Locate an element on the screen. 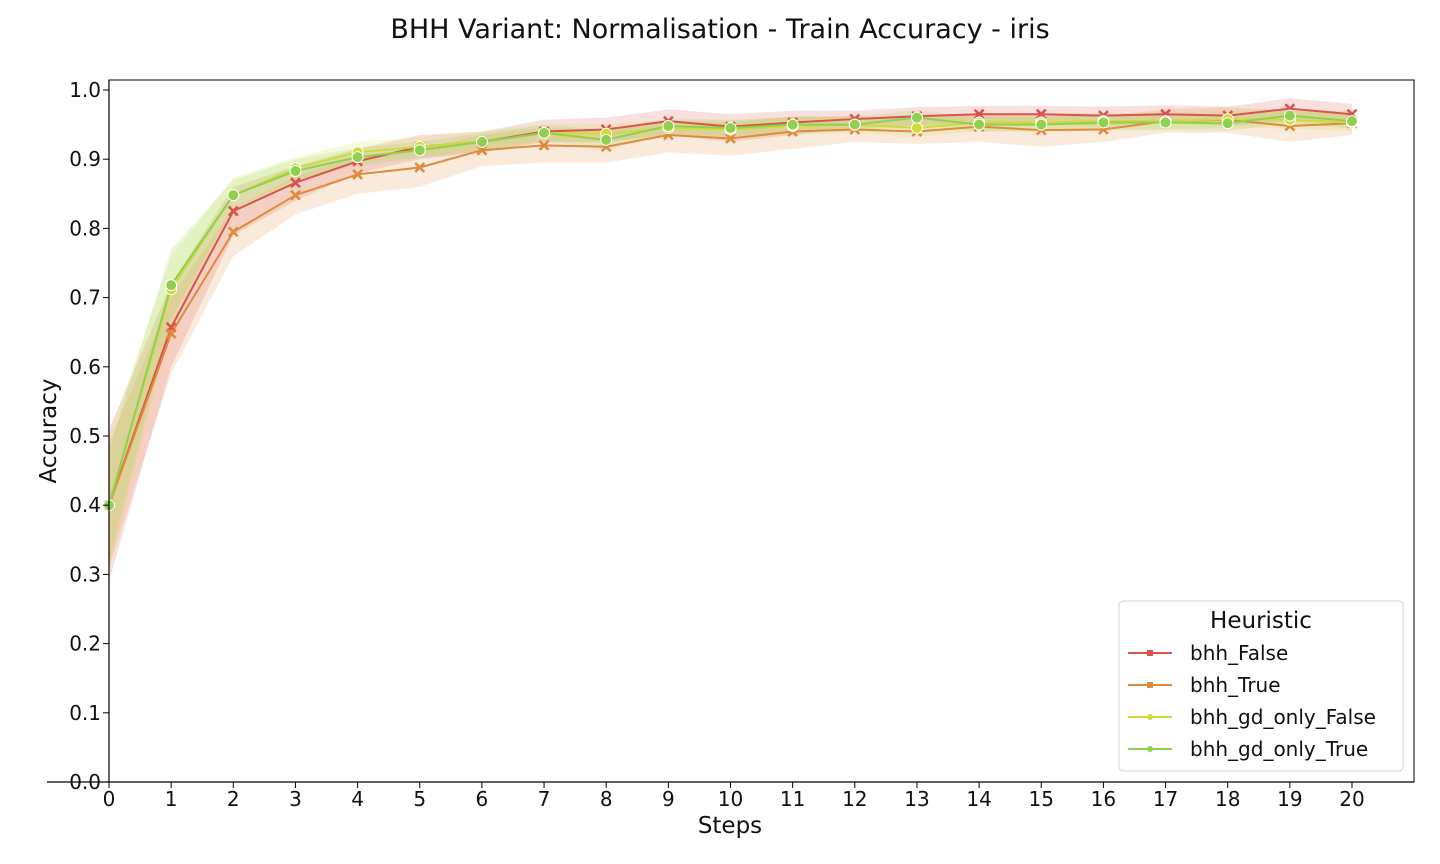  legend-label: bhh_False is located at coordinates (1239, 653).